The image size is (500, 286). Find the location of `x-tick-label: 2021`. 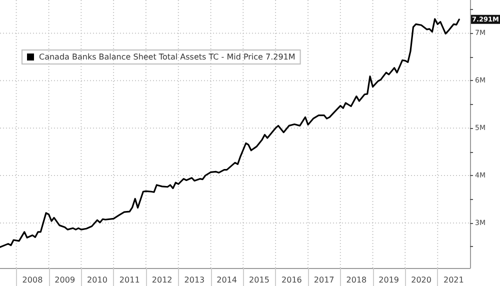

x-tick-label: 2021 is located at coordinates (453, 280).